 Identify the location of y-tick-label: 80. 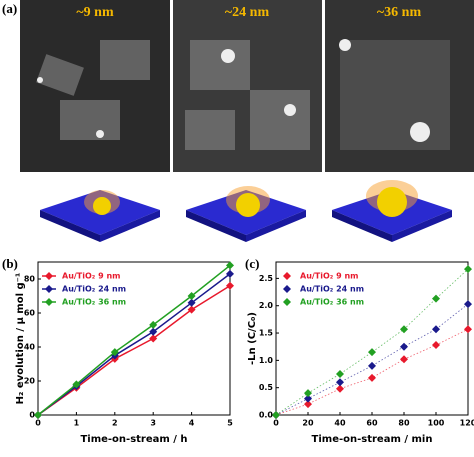
(30, 279).